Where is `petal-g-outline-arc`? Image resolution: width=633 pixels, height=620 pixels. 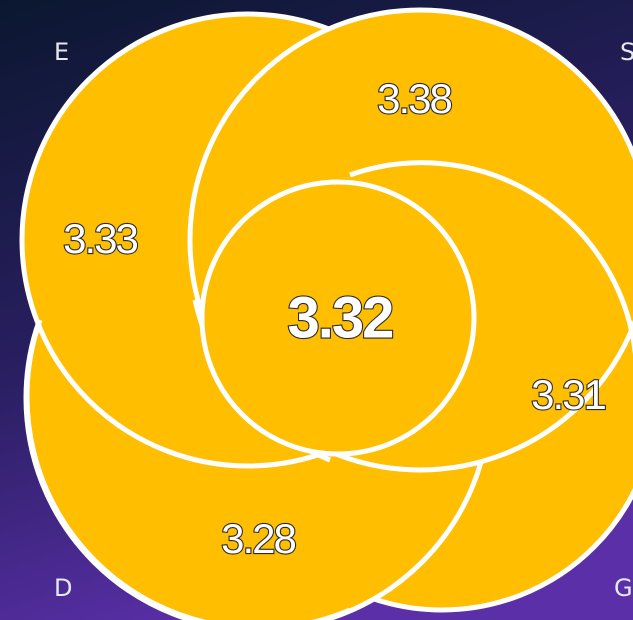
petal-g-outline-arc is located at coordinates (491, 258).